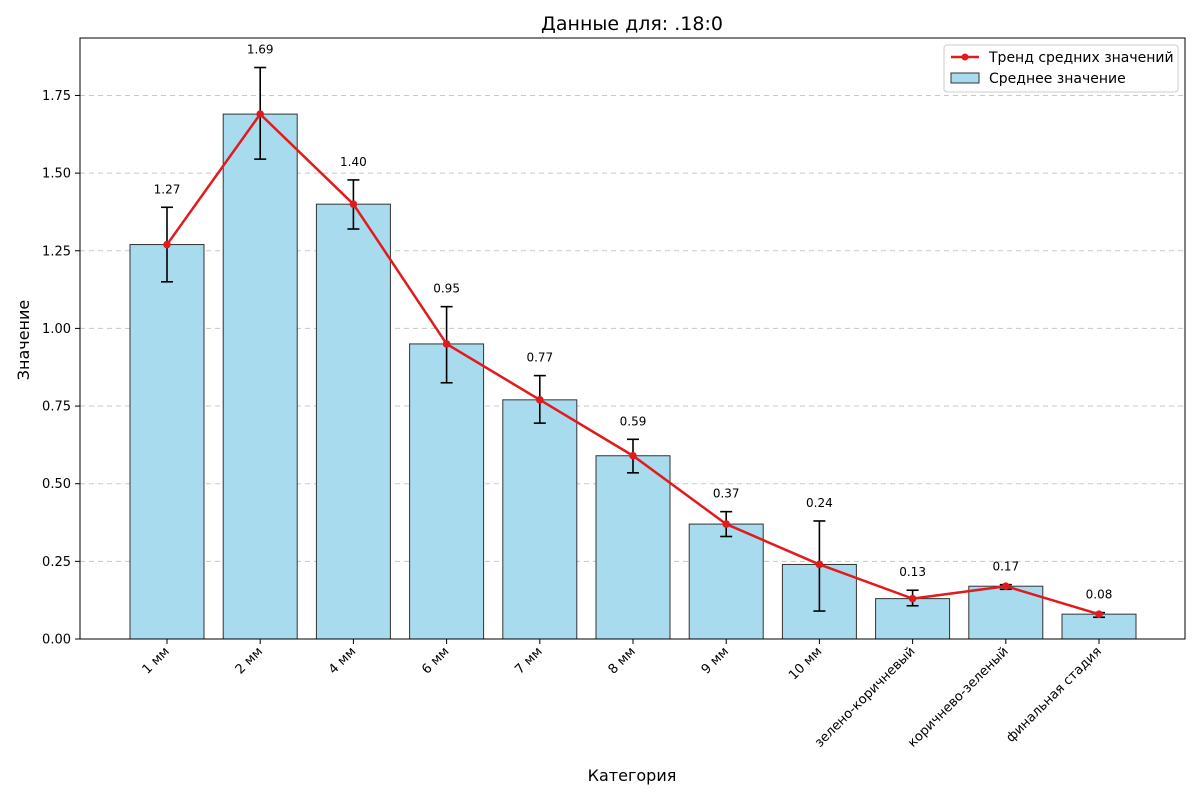 The image size is (1200, 800). Describe the element at coordinates (56, 640) in the screenshot. I see `y-tick-label: 0.00` at that location.